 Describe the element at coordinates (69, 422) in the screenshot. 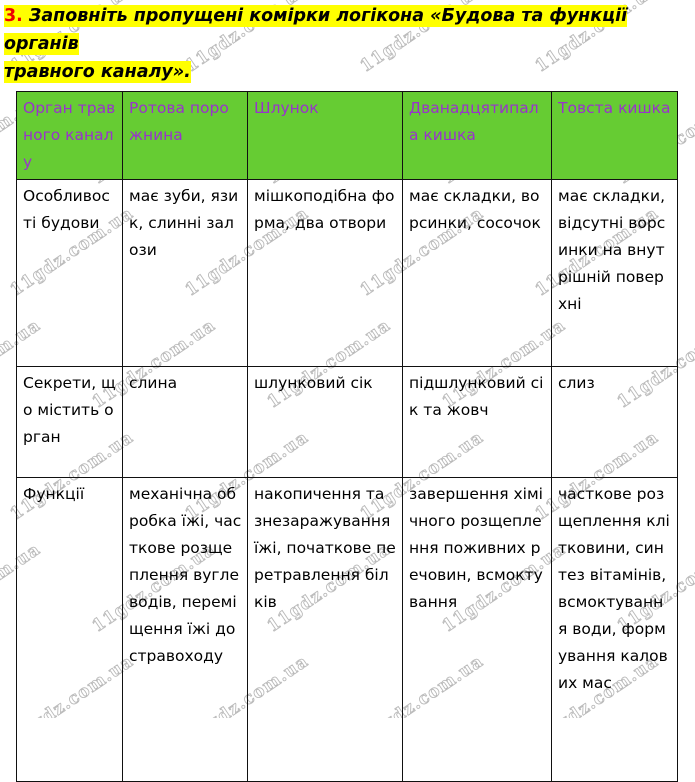

I see `row-label-secretions: Секрети, що містить орган` at that location.